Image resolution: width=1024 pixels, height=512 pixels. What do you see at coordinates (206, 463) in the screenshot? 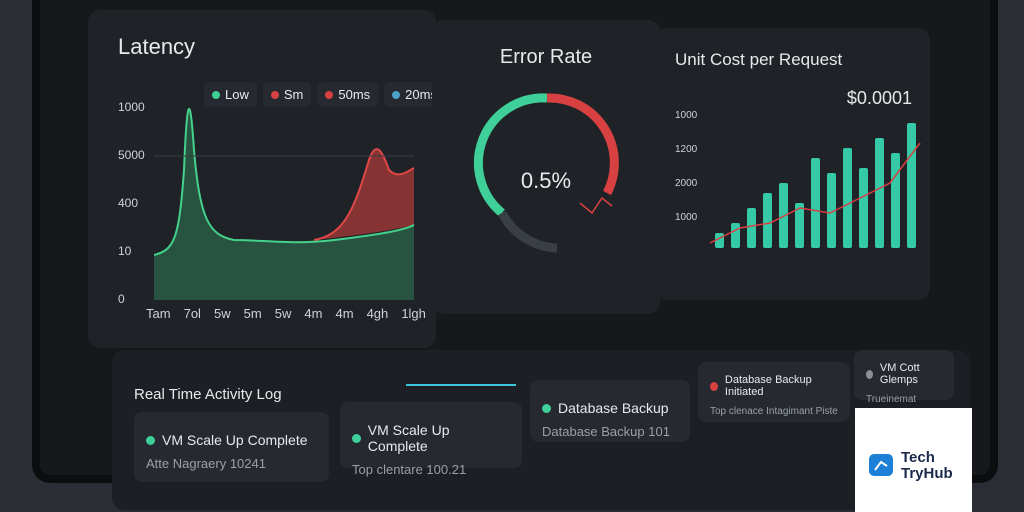
I see `log-detail: Atte Nagraery 10241` at bounding box center [206, 463].